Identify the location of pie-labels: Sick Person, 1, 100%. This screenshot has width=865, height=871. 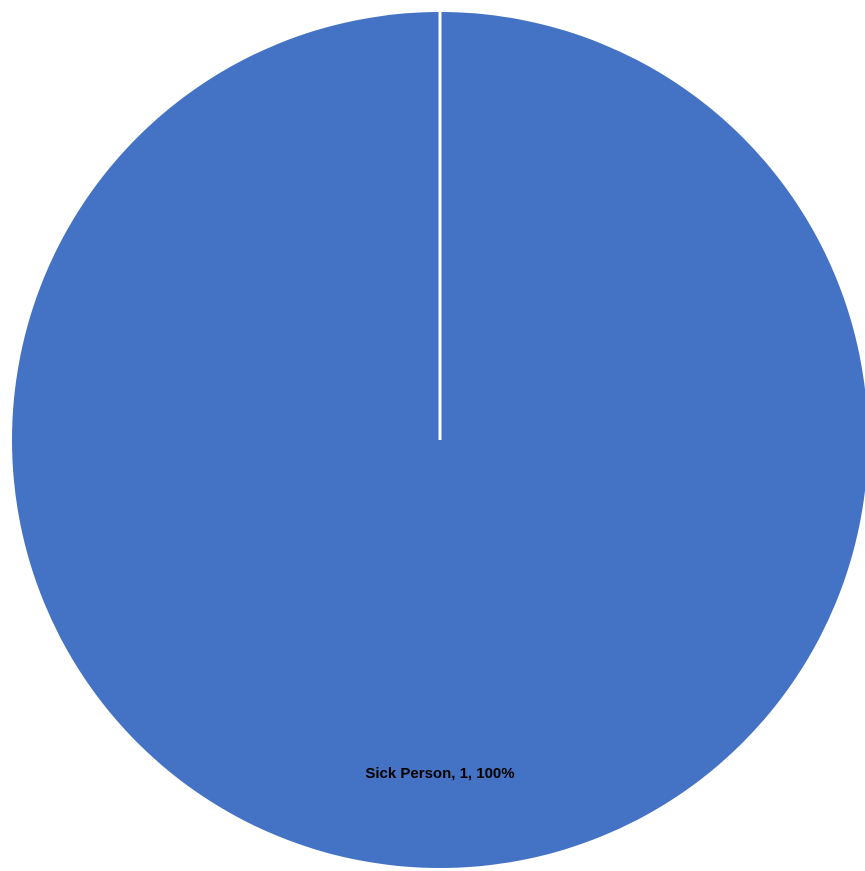
(439, 773).